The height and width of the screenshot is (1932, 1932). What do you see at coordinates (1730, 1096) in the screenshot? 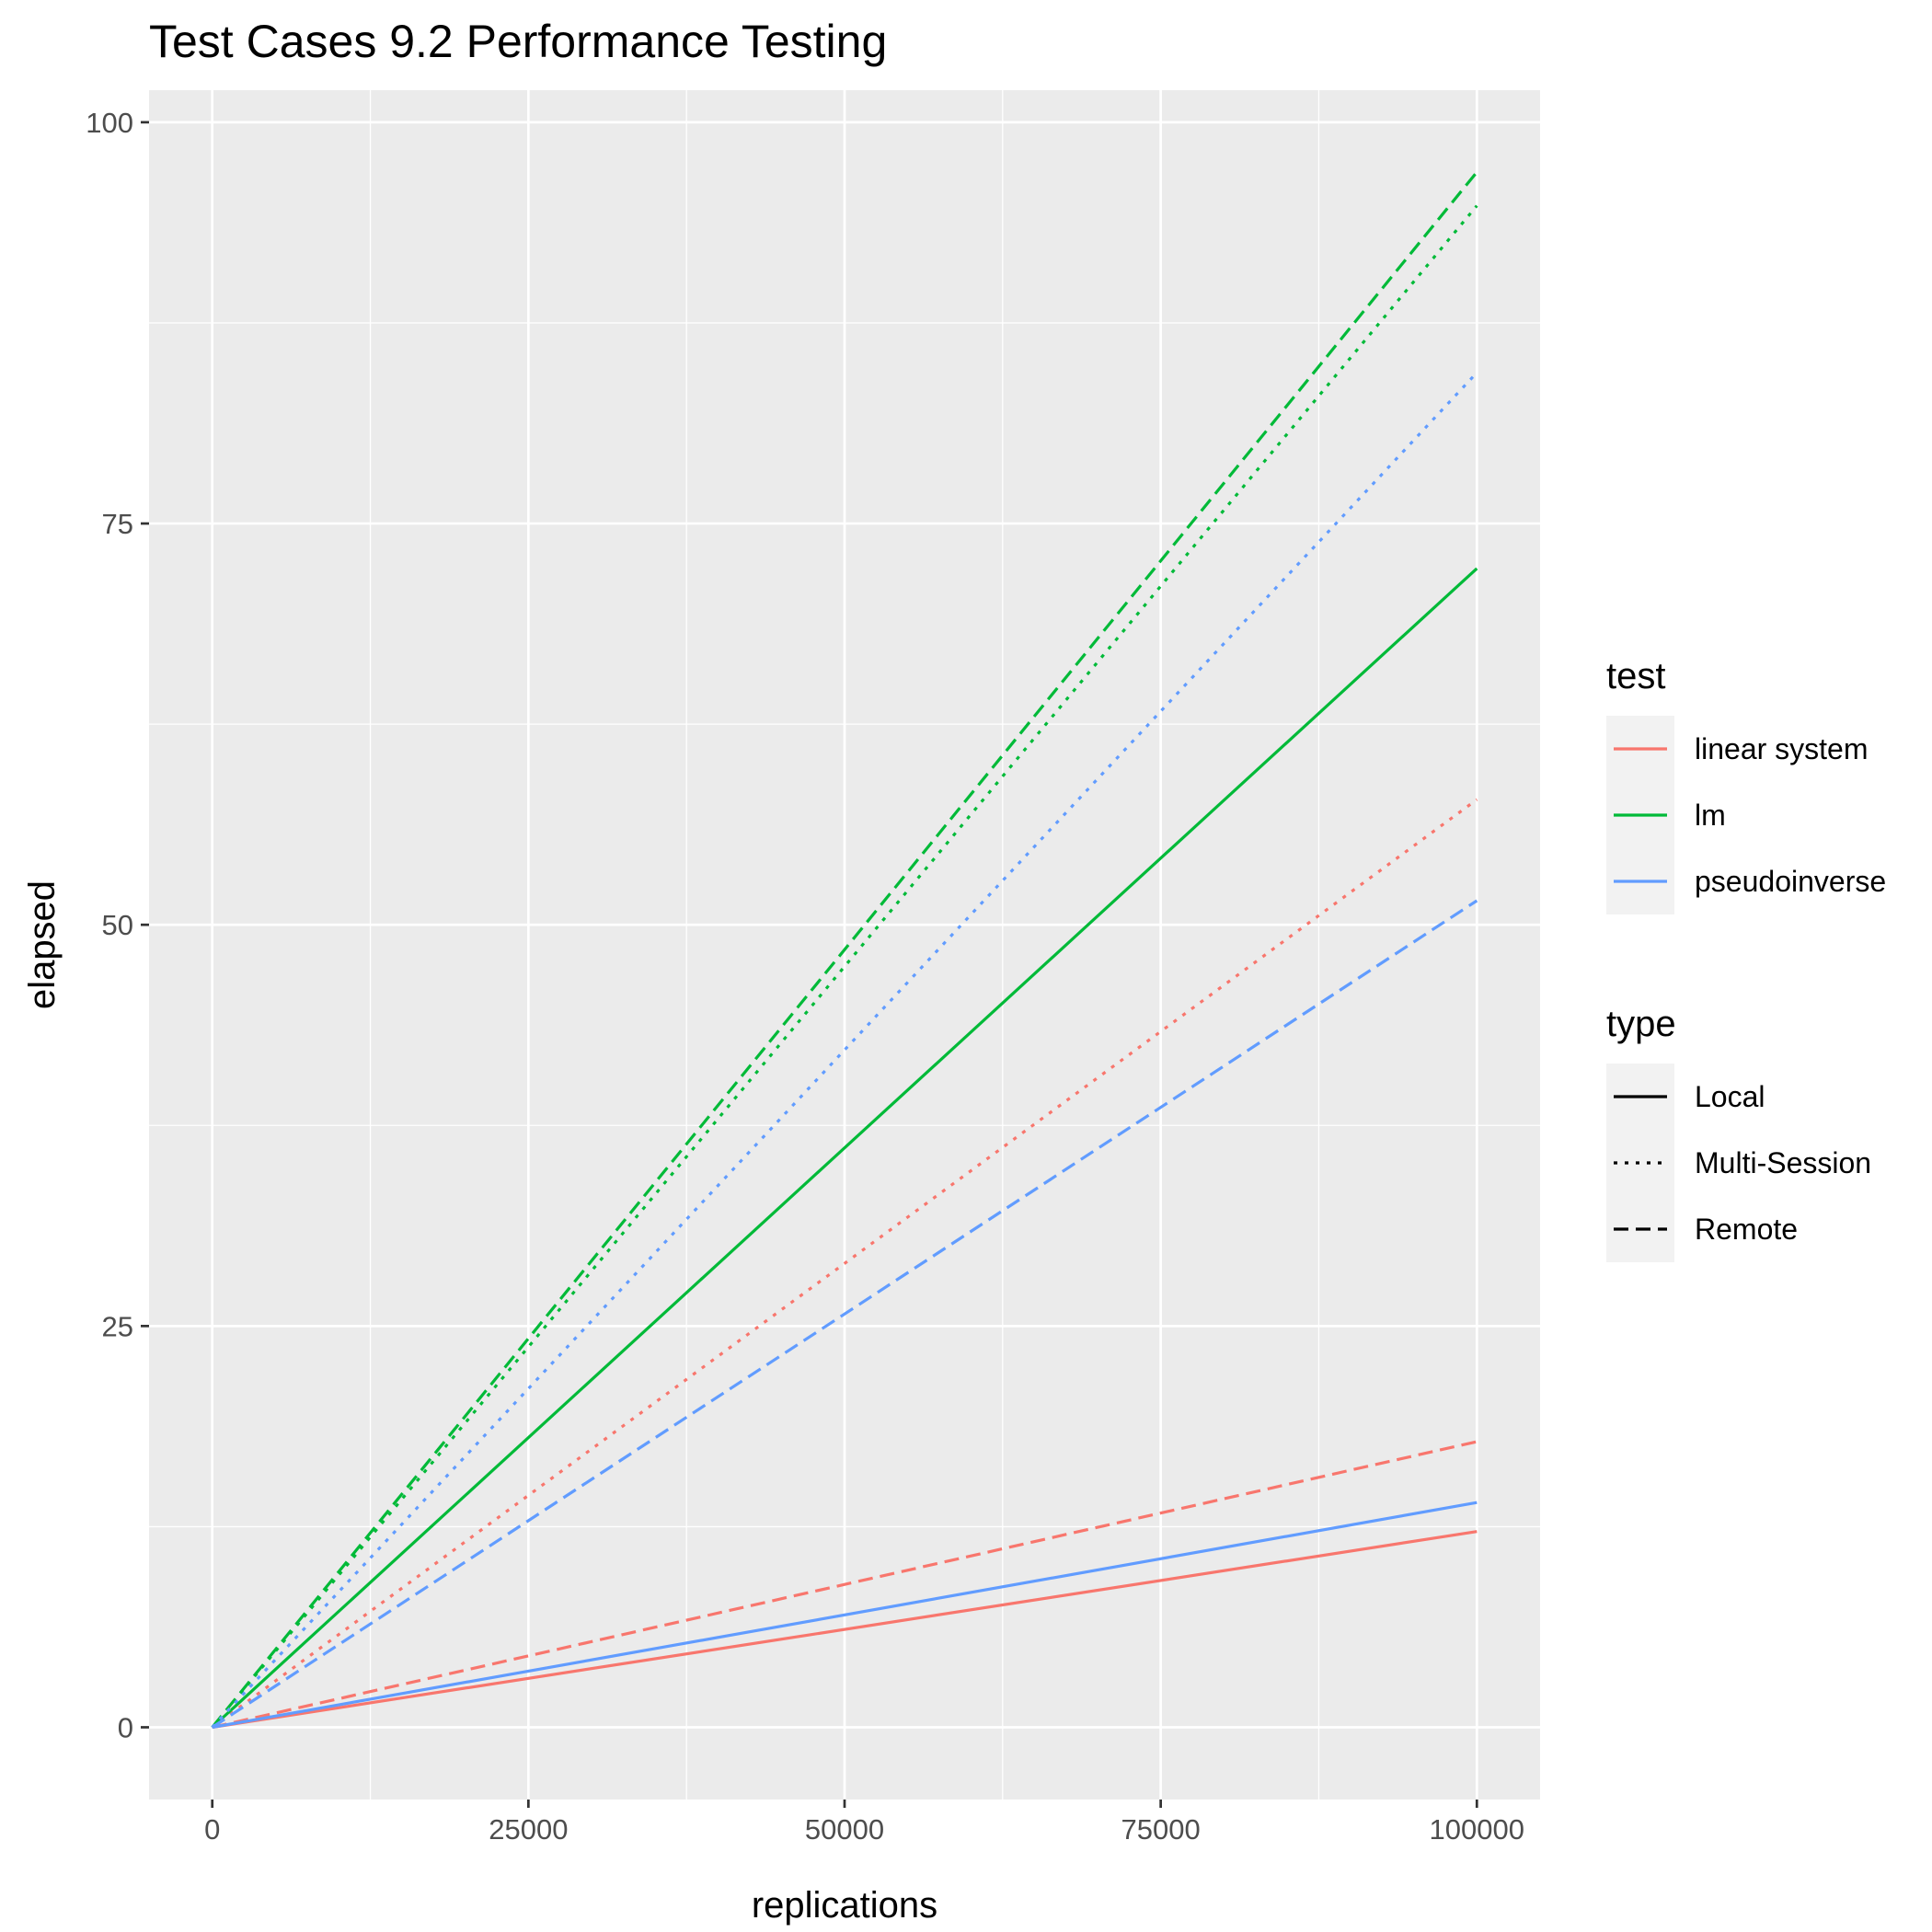
I see `legend-label: Local` at bounding box center [1730, 1096].